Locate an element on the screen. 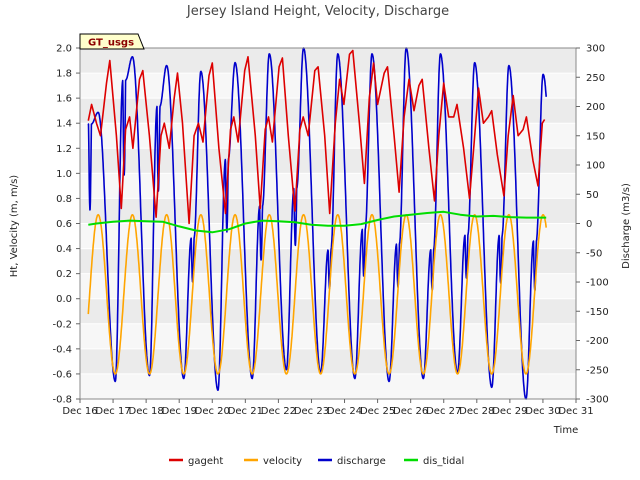 This screenshot has height=480, width=640. legend-item-dis-tidal: dis_tidal is located at coordinates (434, 461).